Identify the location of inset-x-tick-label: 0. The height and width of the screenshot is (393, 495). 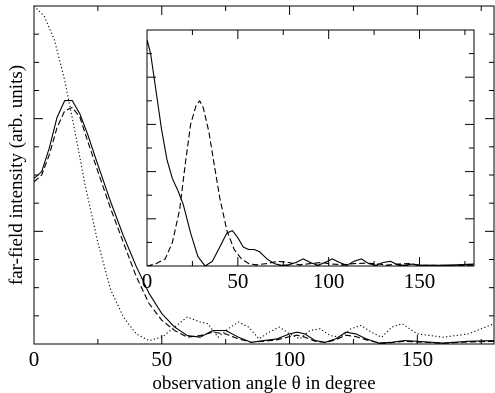
(147, 281).